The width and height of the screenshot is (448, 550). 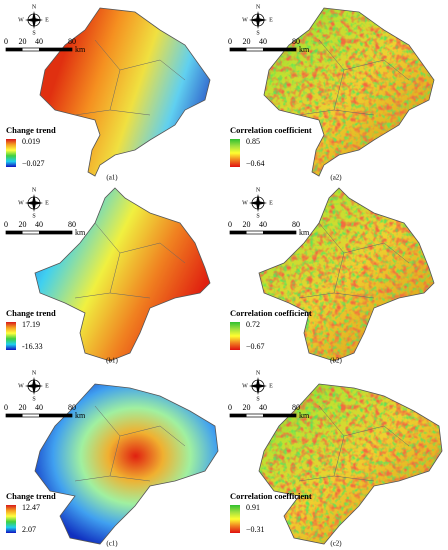 I want to click on legend-min: -16.33, so click(x=32, y=346).